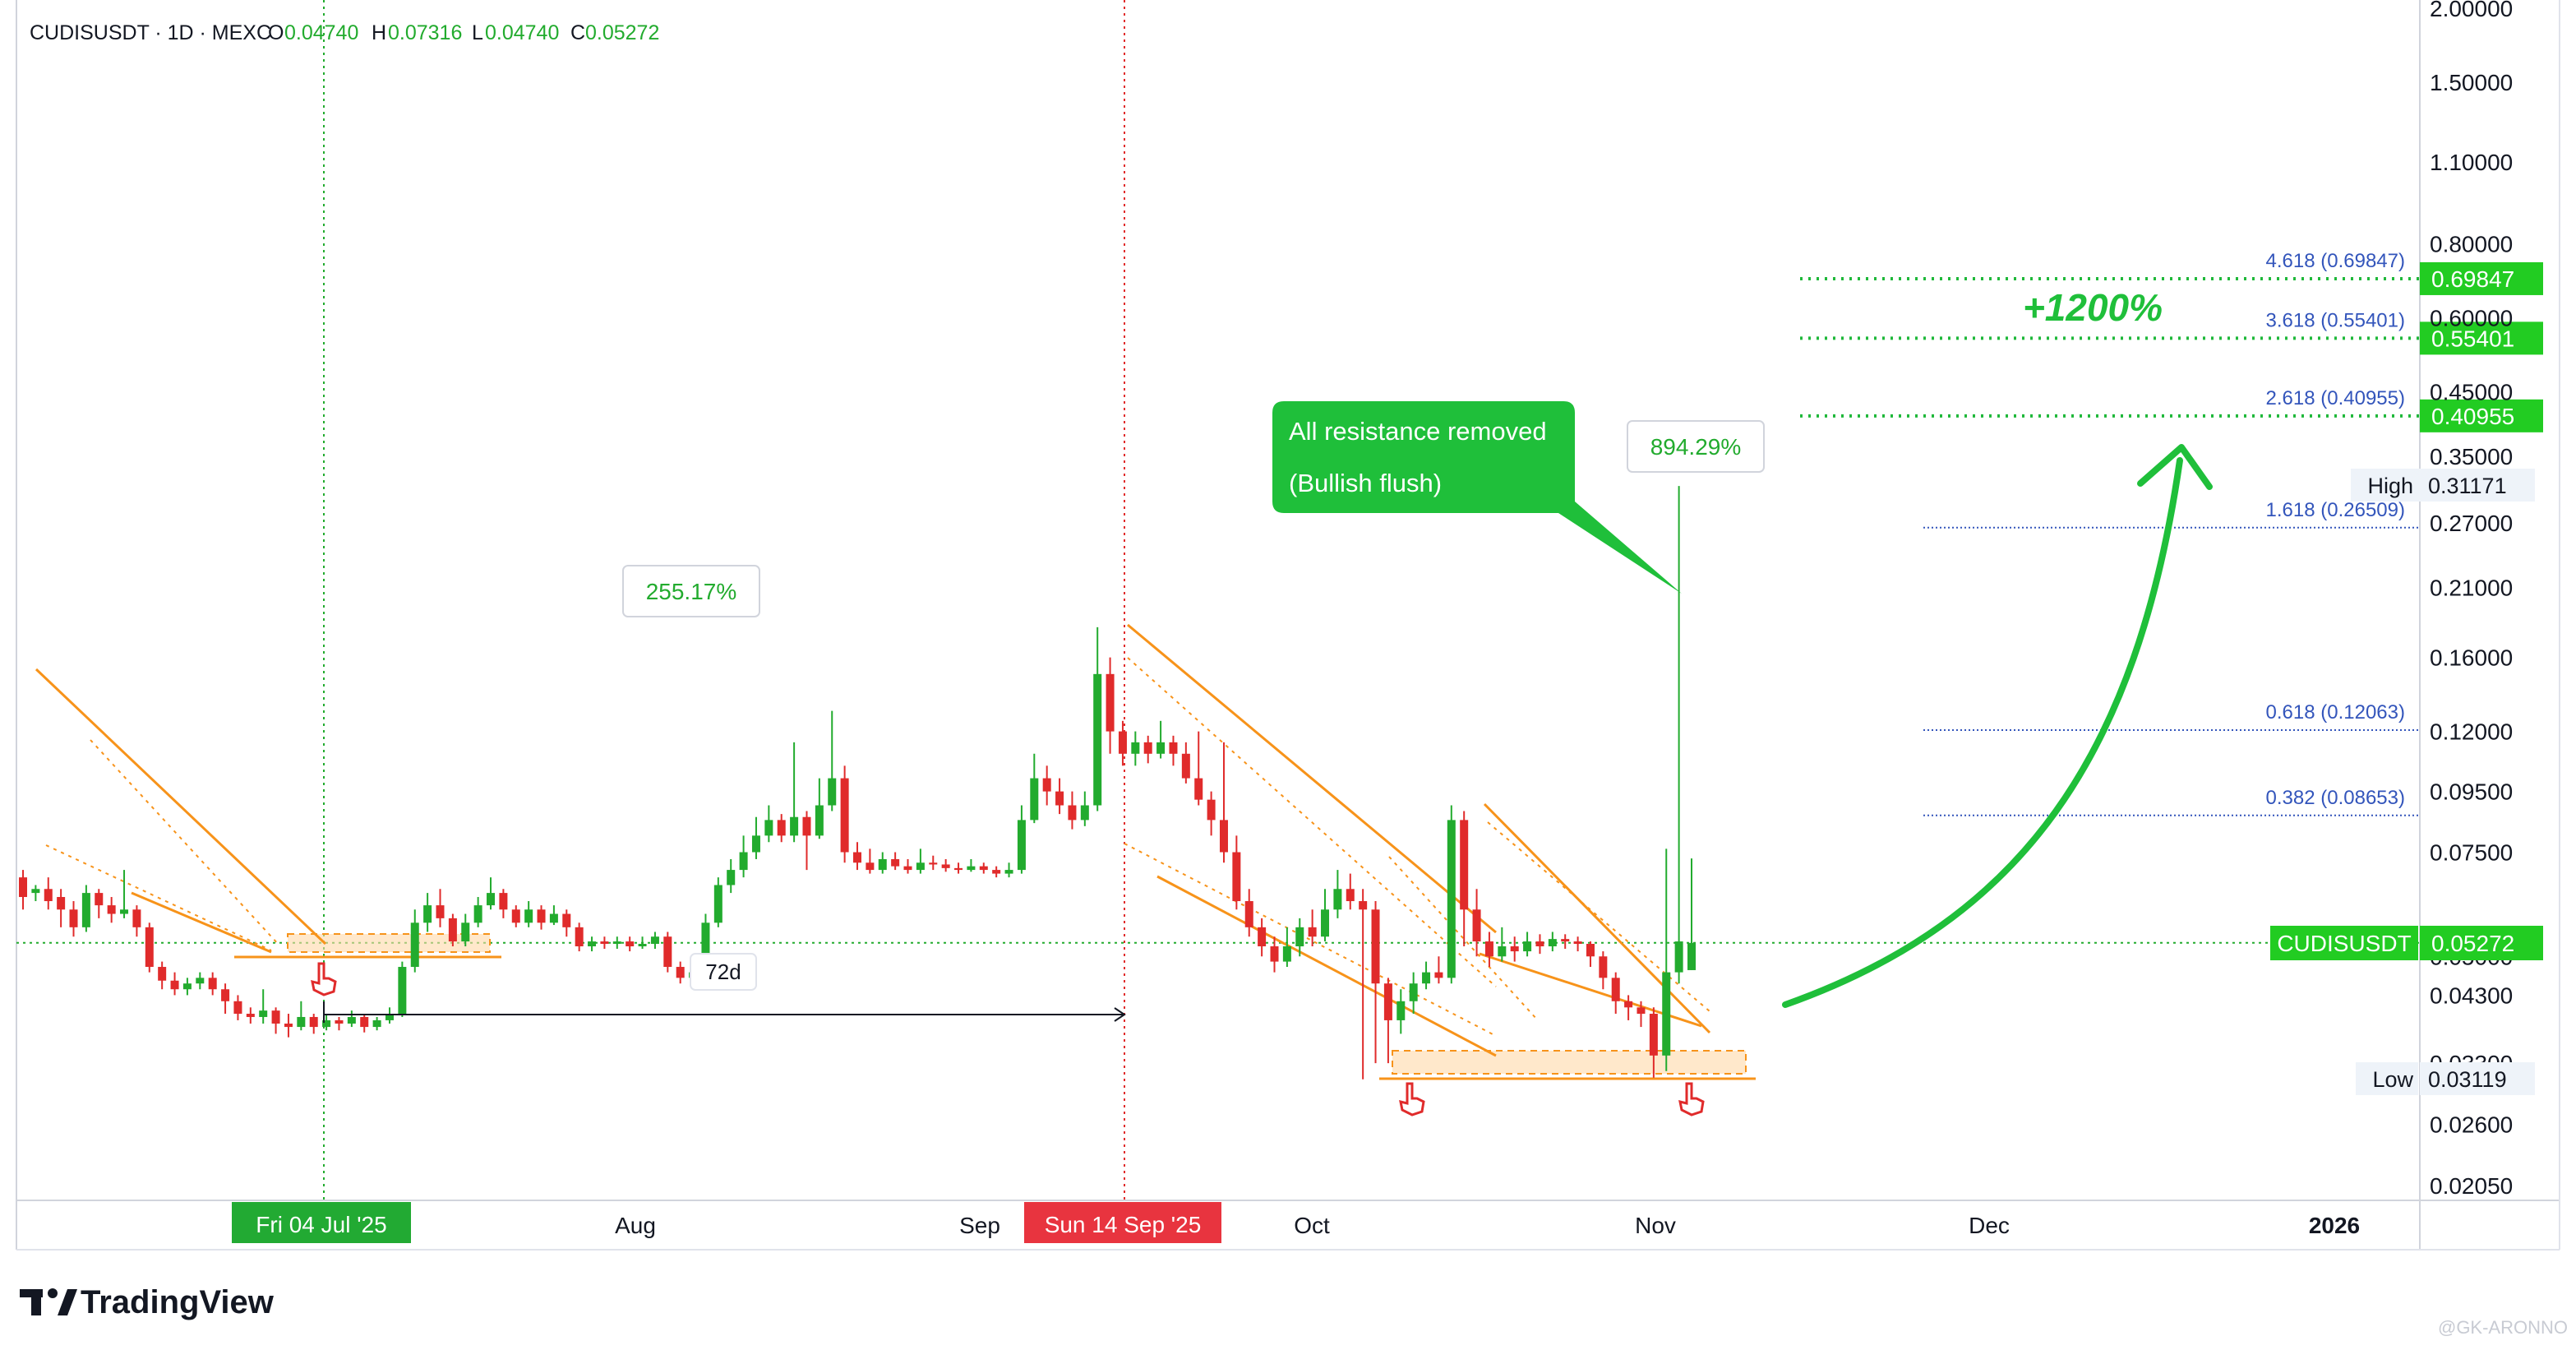 The image size is (2576, 1350). What do you see at coordinates (1477, 497) in the screenshot?
I see `resistance-callout: All resistance removed (Bullish flush)` at bounding box center [1477, 497].